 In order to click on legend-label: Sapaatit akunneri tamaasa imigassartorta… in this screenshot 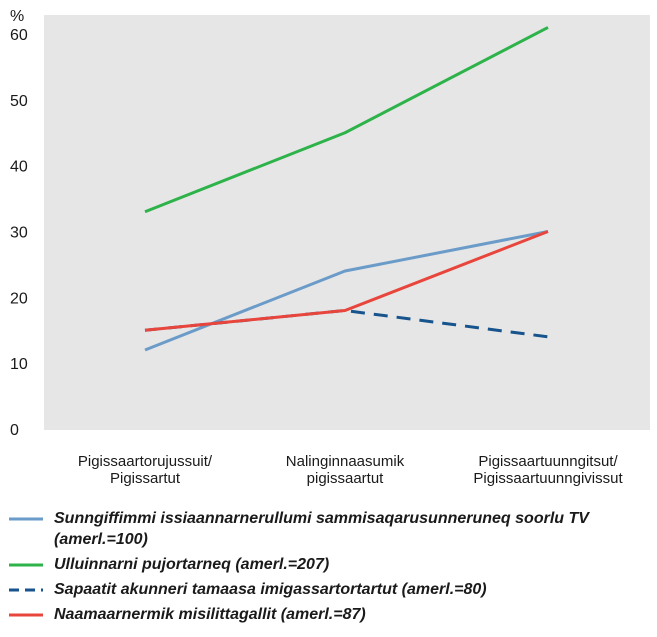, I will do `click(270, 589)`.